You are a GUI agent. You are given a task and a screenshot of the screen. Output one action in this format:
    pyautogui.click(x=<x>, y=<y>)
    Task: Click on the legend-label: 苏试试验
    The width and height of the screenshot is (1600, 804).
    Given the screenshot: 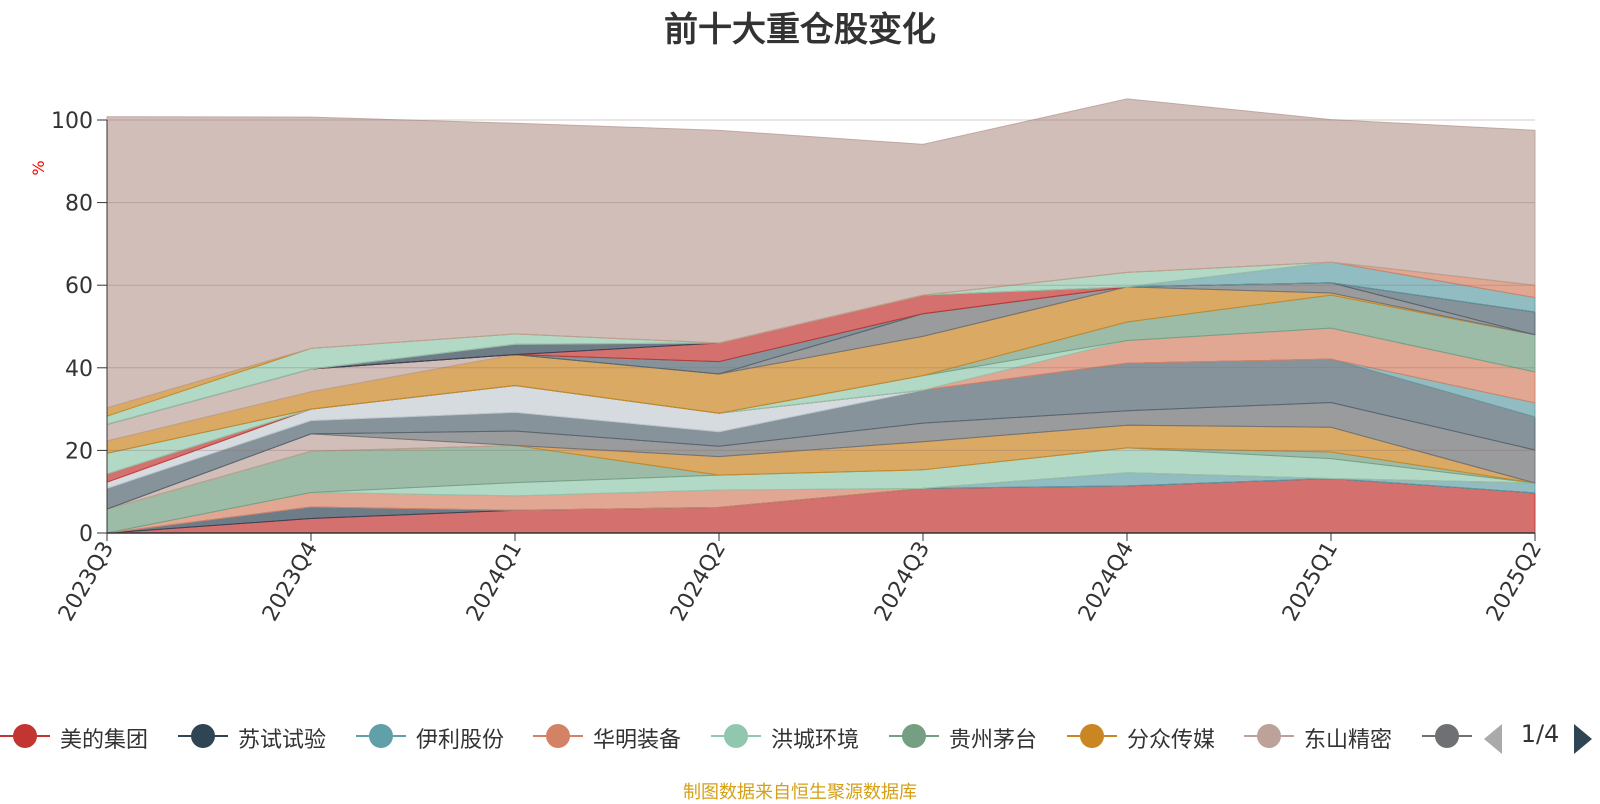 What is the action you would take?
    pyautogui.click(x=282, y=740)
    